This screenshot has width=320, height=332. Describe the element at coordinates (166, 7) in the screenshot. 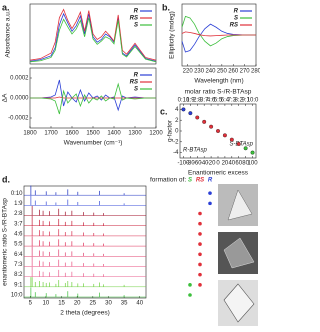

I see `panel-label: b.` at that location.